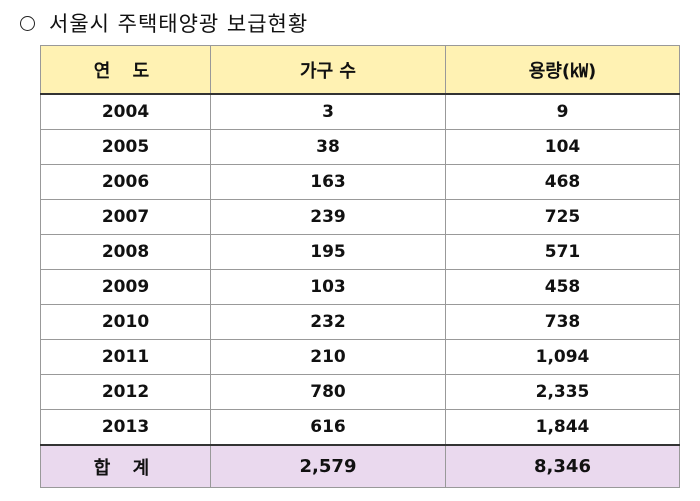 The height and width of the screenshot is (501, 700). I want to click on cell-capacity: 571, so click(562, 252).